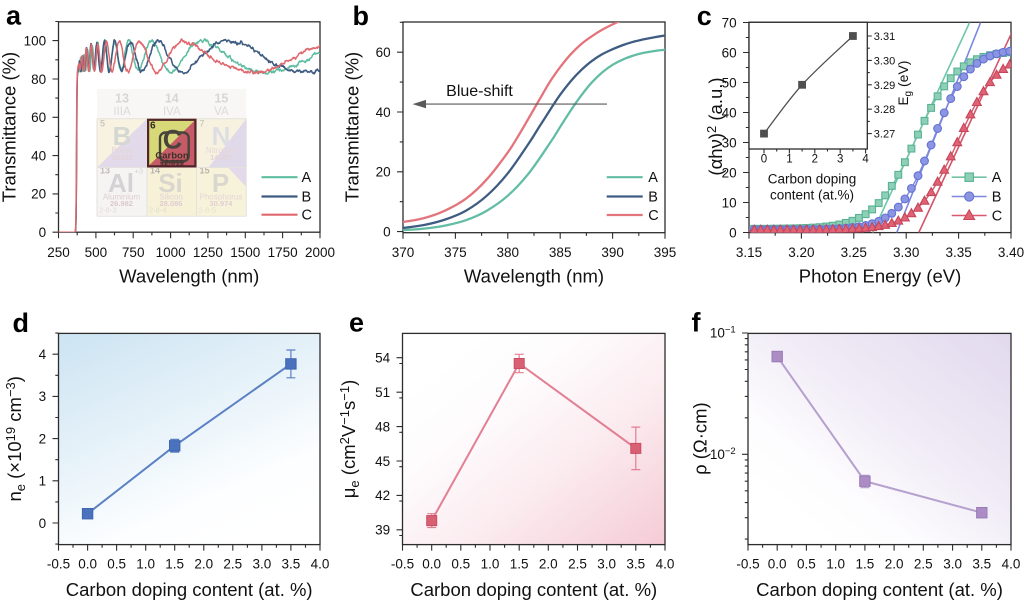 This screenshot has width=1024, height=600. Describe the element at coordinates (172, 112) in the screenshot. I see `svg-text: IVA` at that location.